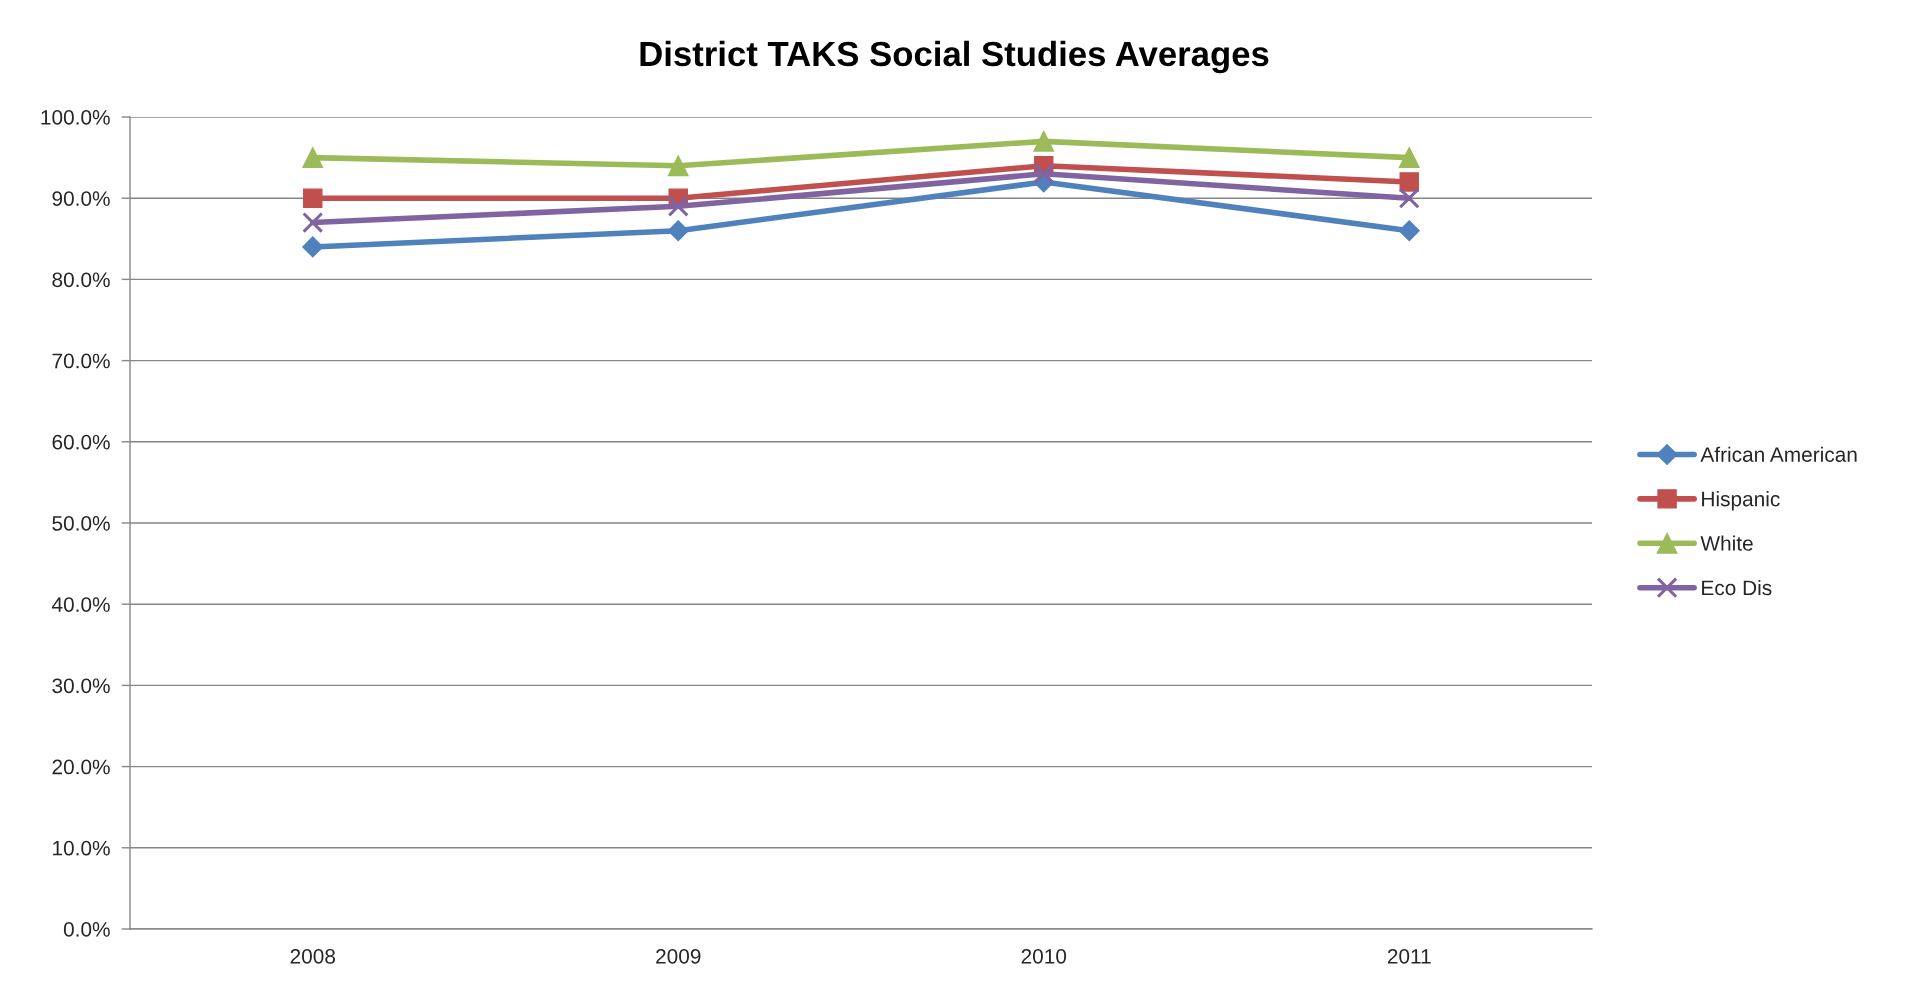 The height and width of the screenshot is (992, 1908). Describe the element at coordinates (954, 57) in the screenshot. I see `chart-title: District TAKS Social Studies Averages` at that location.